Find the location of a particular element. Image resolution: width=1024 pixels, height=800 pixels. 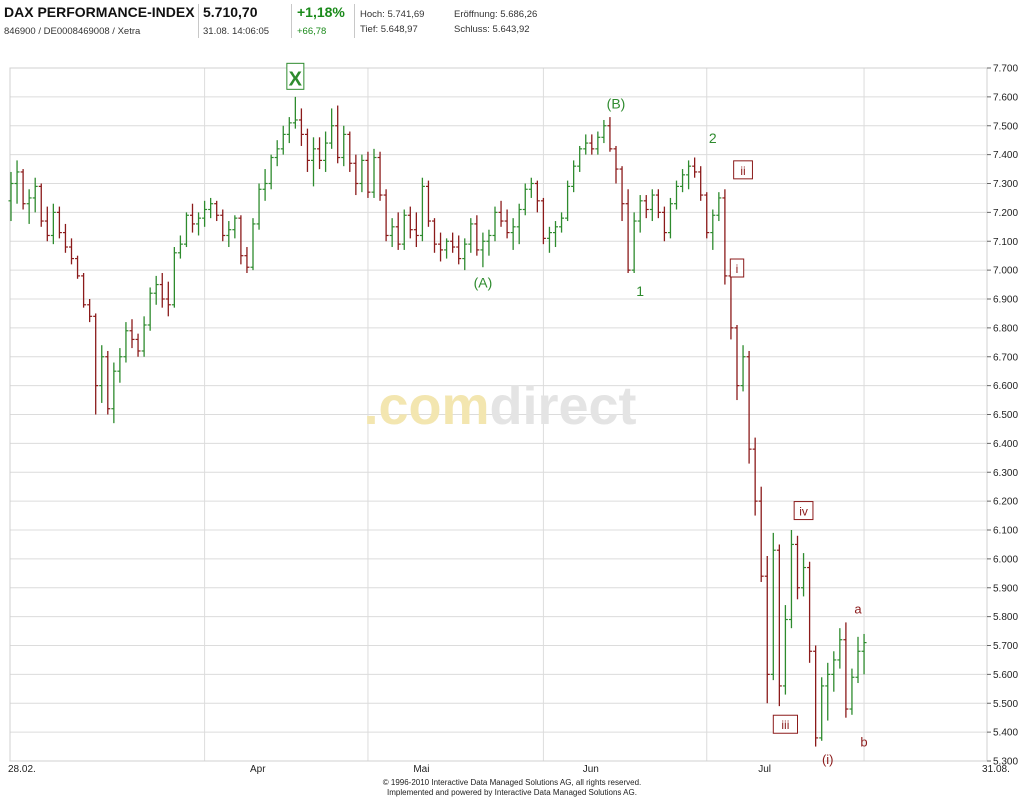

day-open: Eröffnung: 5.686,26 is located at coordinates (496, 14).